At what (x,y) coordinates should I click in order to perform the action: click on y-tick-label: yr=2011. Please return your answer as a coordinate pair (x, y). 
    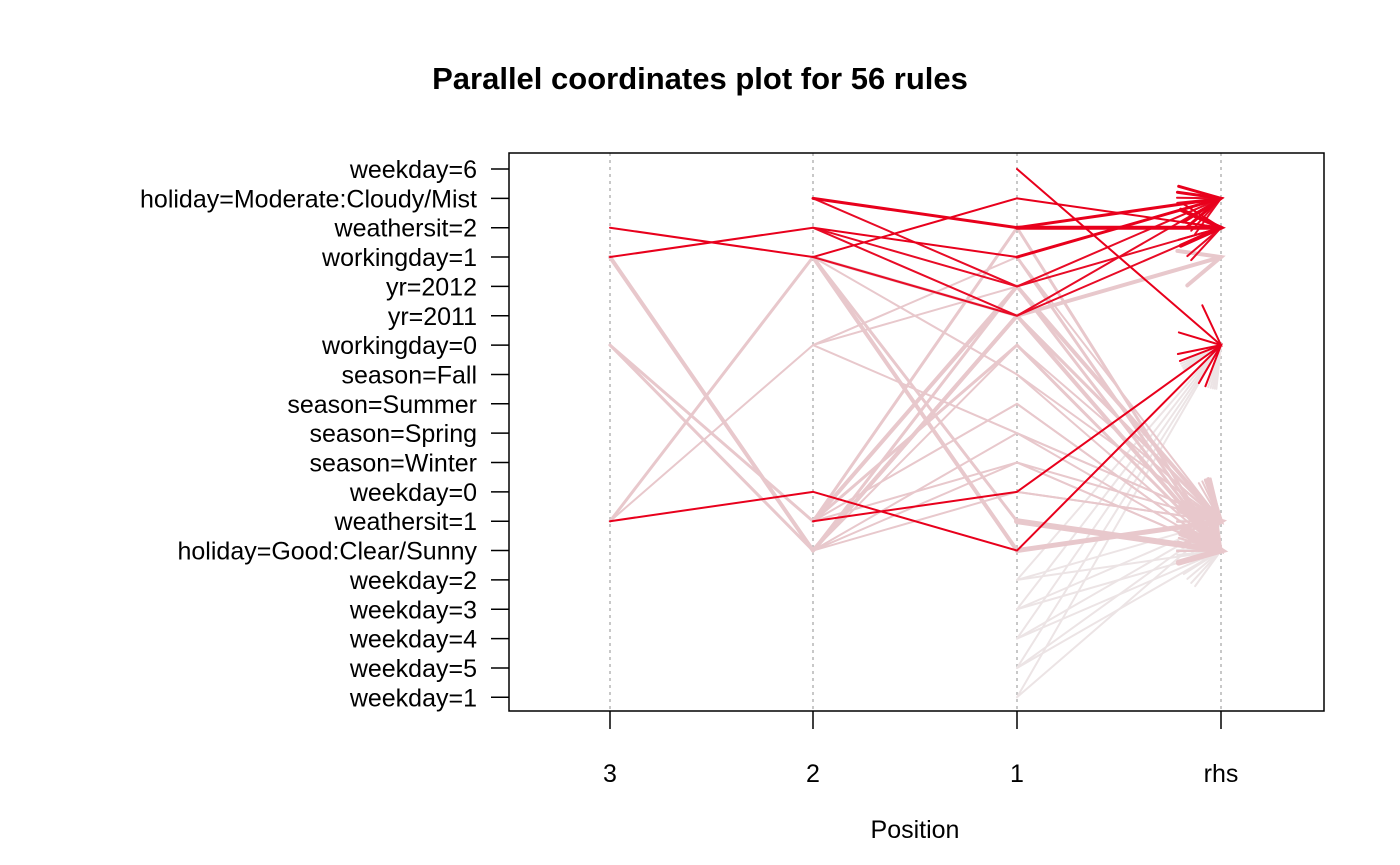
    Looking at the image, I should click on (432, 317).